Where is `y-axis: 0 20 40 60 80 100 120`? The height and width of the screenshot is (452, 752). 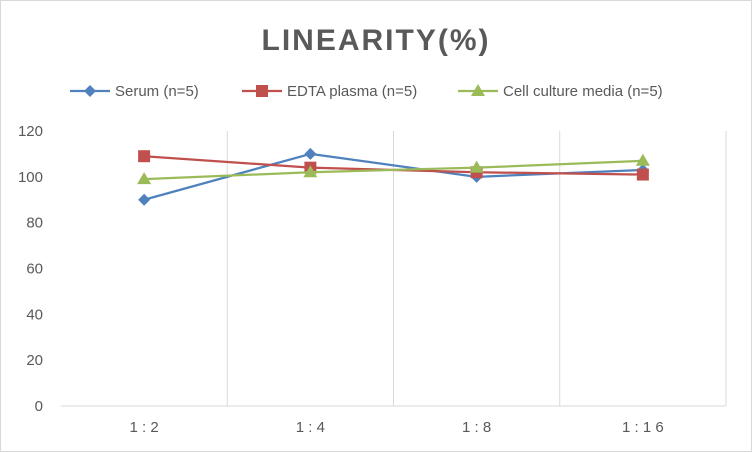
y-axis: 0 20 40 60 80 100 120 is located at coordinates (30, 269).